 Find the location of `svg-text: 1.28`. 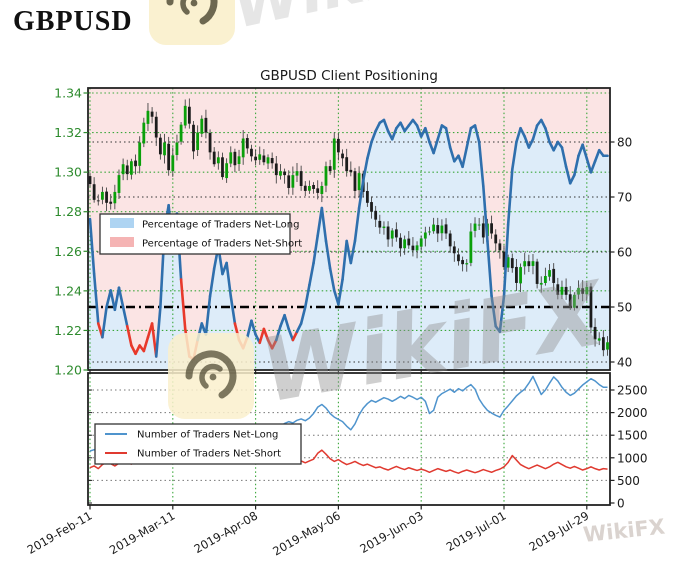

svg-text: 1.28 is located at coordinates (68, 211).